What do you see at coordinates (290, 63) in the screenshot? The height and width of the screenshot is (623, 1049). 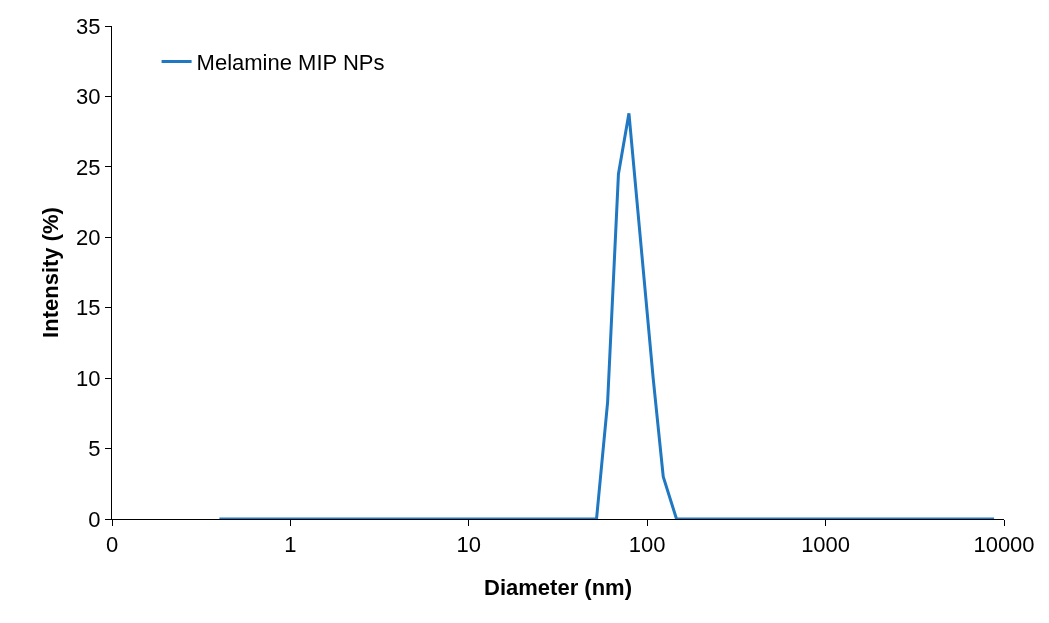 I see `legend-label: Melamine MIP NPs` at bounding box center [290, 63].